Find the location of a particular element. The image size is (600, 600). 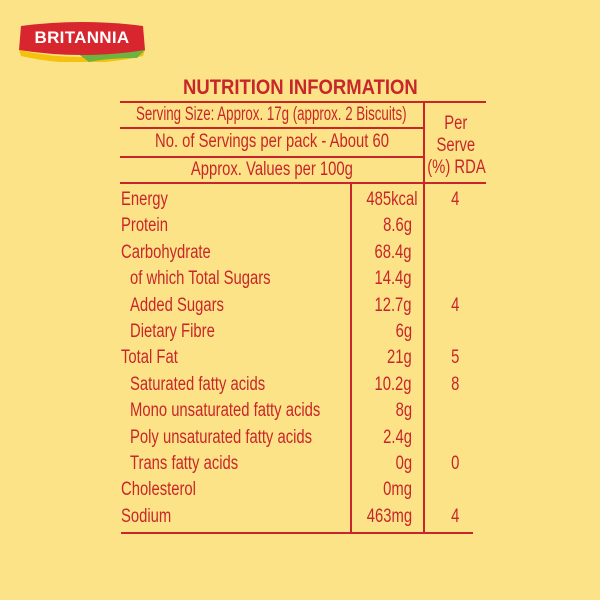

nutrient-name: of which Total Sugars is located at coordinates (200, 279).